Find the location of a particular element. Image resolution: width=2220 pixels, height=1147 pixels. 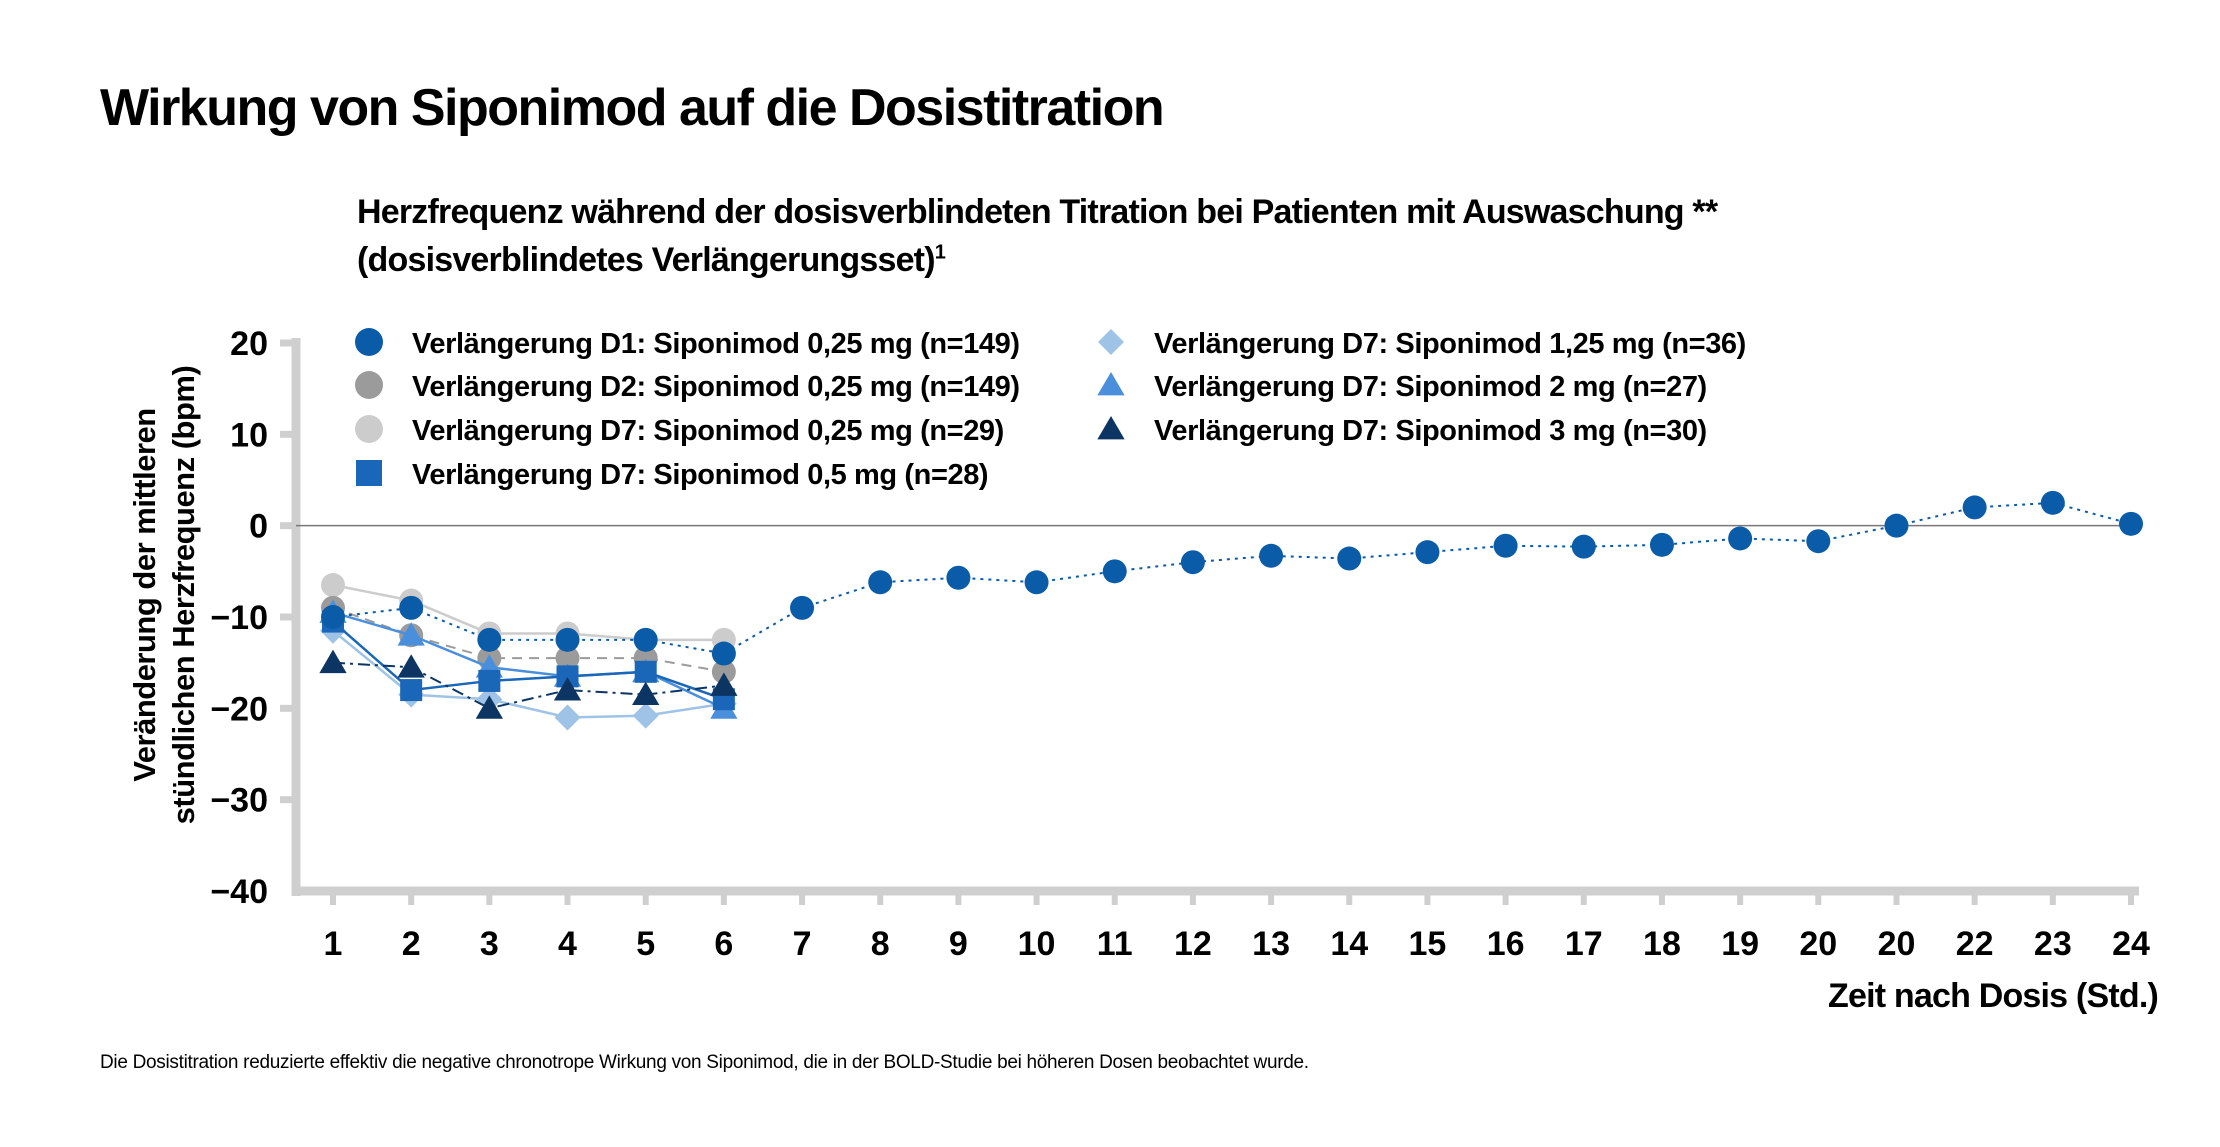

y-axis-label-line1: Veränderung der mittleren is located at coordinates (144, 594).